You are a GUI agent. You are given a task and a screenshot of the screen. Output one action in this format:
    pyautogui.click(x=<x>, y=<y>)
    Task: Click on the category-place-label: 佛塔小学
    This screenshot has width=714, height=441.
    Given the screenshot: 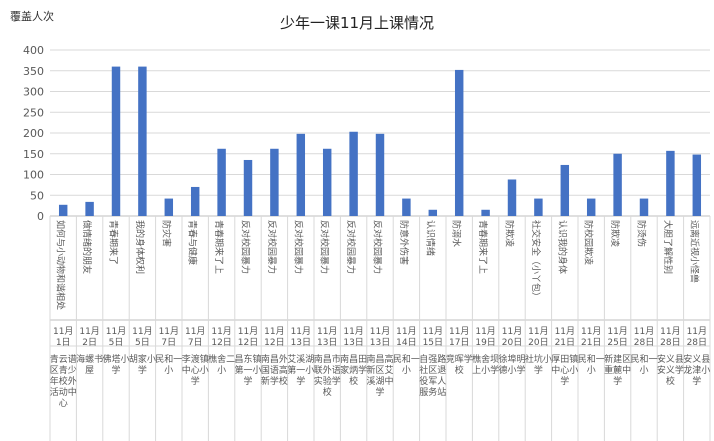 What is the action you would take?
    pyautogui.click(x=115, y=364)
    